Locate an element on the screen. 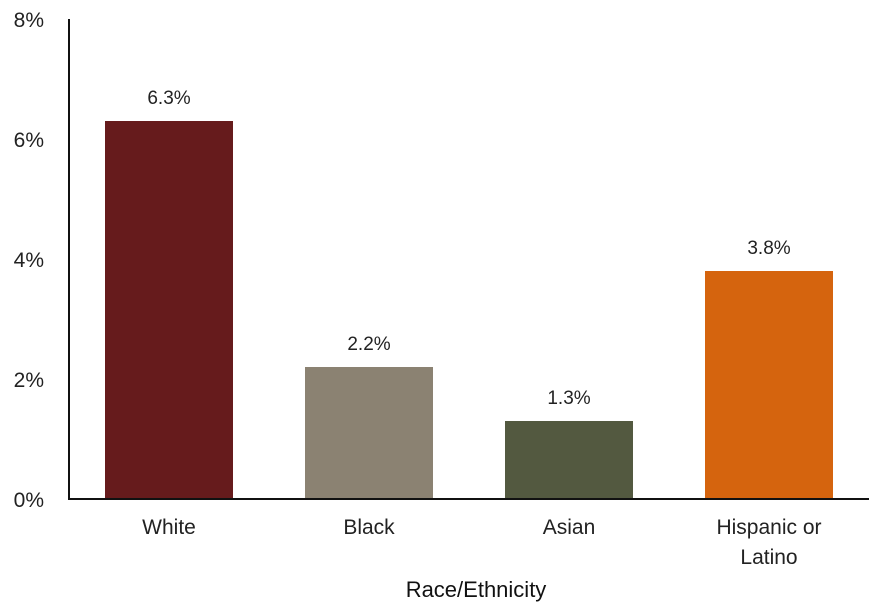  data-label: 1.3% is located at coordinates (568, 398).